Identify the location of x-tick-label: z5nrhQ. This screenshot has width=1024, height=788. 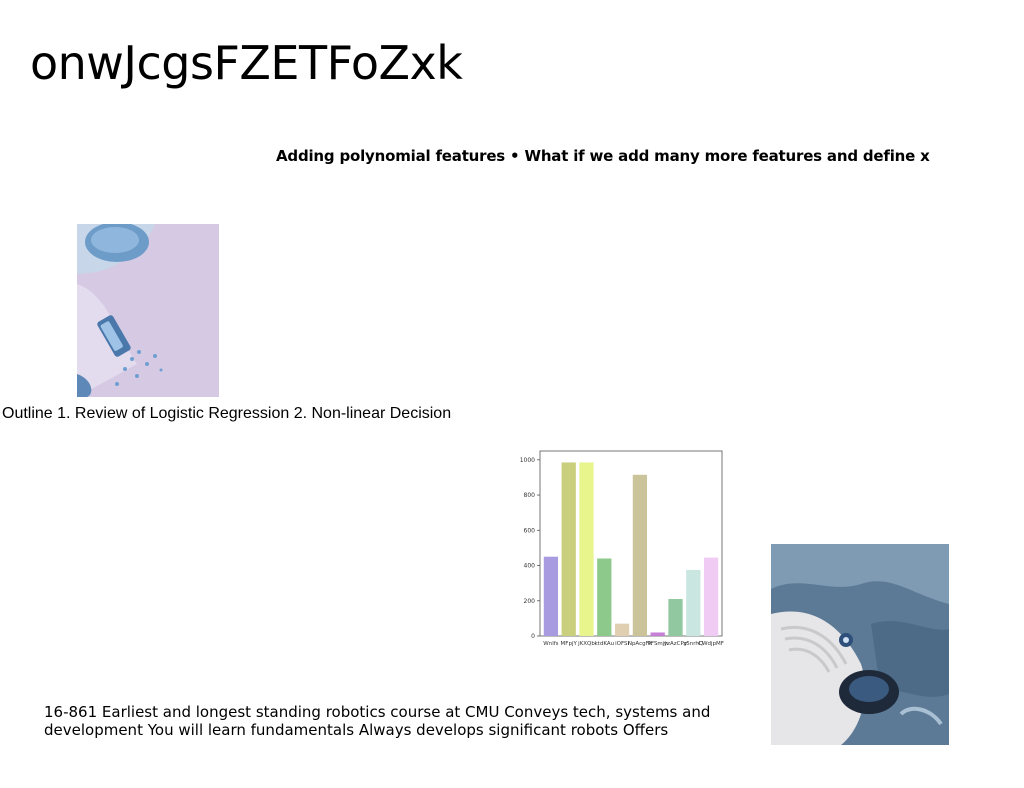
(693, 644).